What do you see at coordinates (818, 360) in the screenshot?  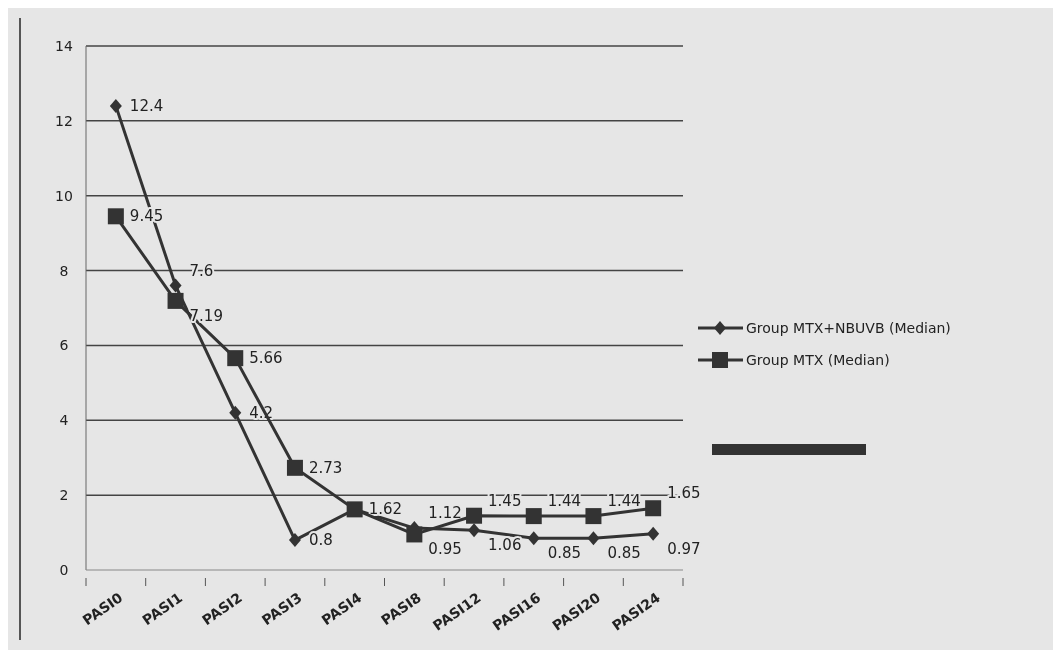 I see `legend-label: Group MTX (Median)` at bounding box center [818, 360].